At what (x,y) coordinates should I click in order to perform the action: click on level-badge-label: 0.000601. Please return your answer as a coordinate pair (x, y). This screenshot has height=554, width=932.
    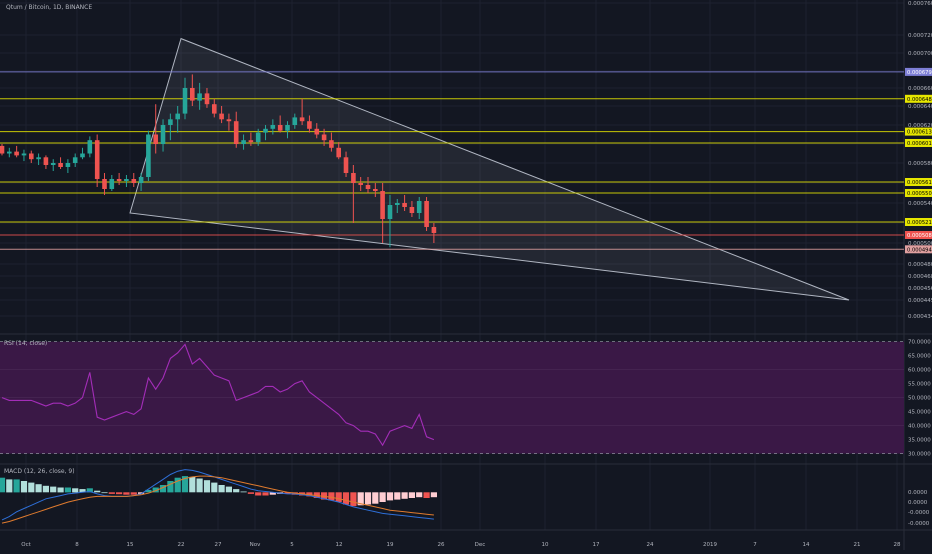
    Looking at the image, I should click on (919, 144).